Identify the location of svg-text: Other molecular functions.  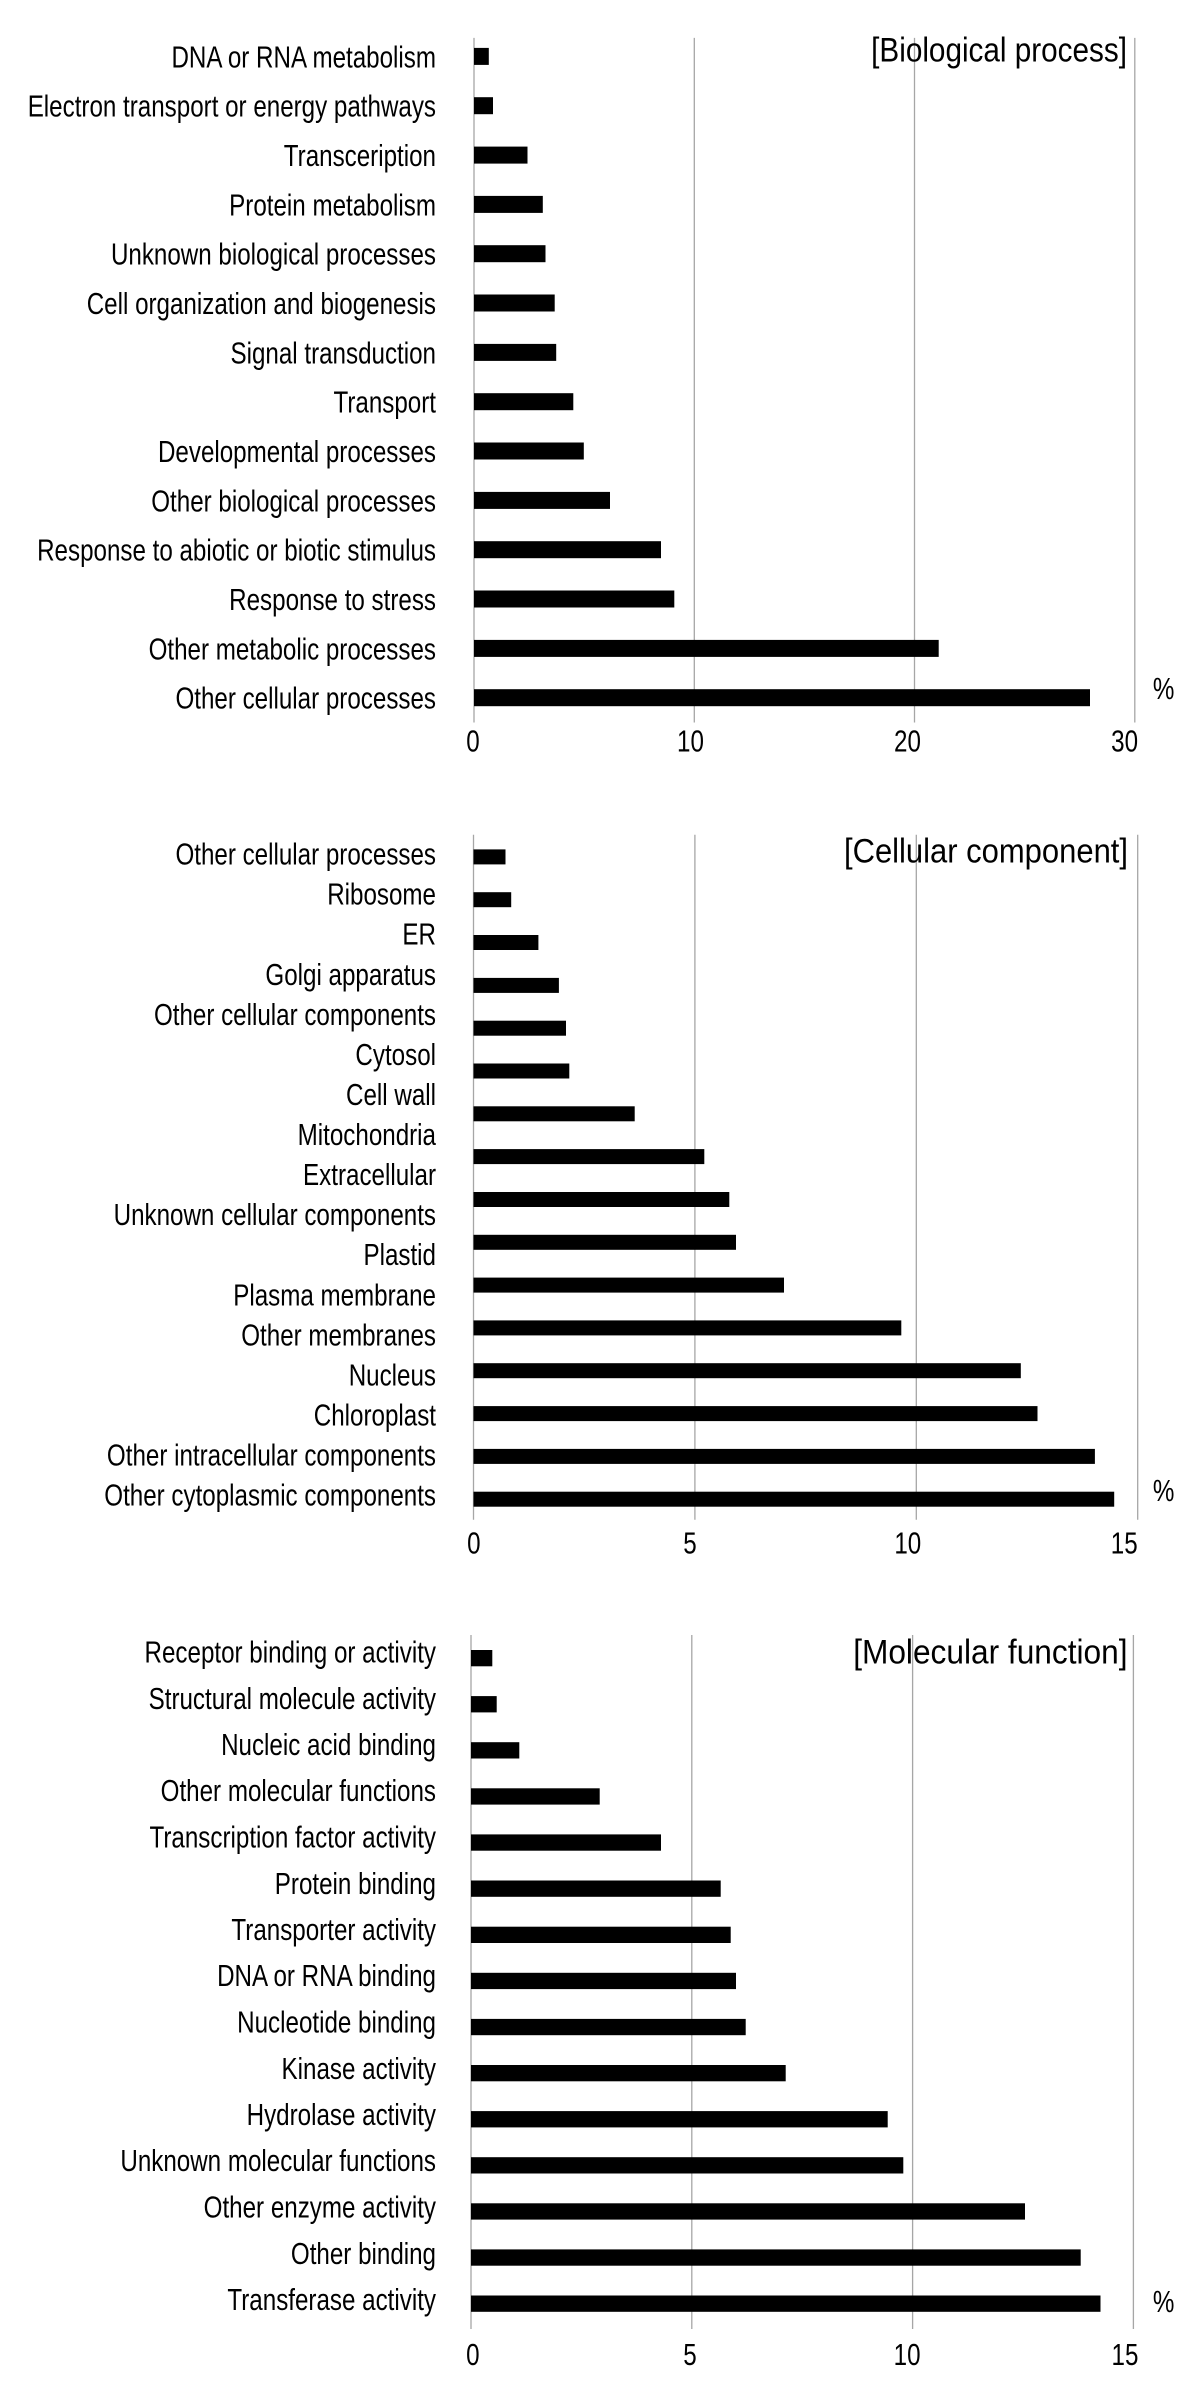
(298, 1790).